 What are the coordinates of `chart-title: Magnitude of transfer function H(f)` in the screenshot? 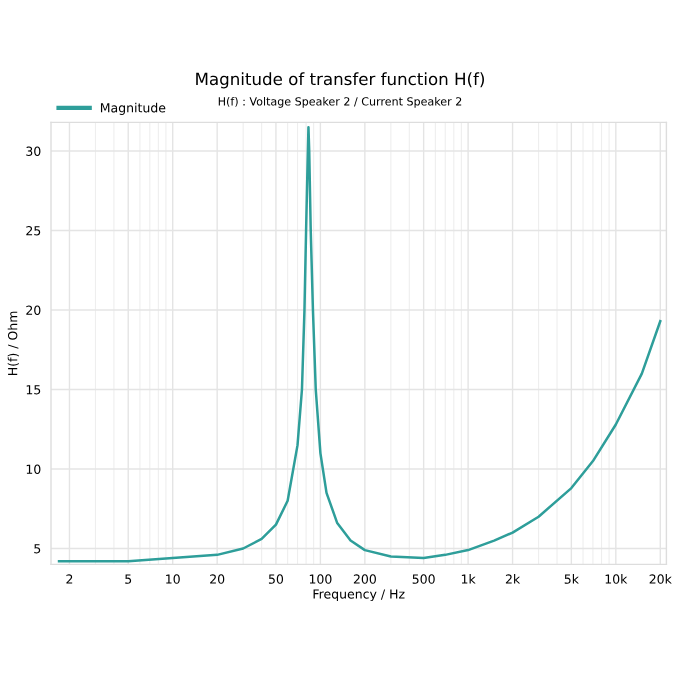 It's located at (340, 80).